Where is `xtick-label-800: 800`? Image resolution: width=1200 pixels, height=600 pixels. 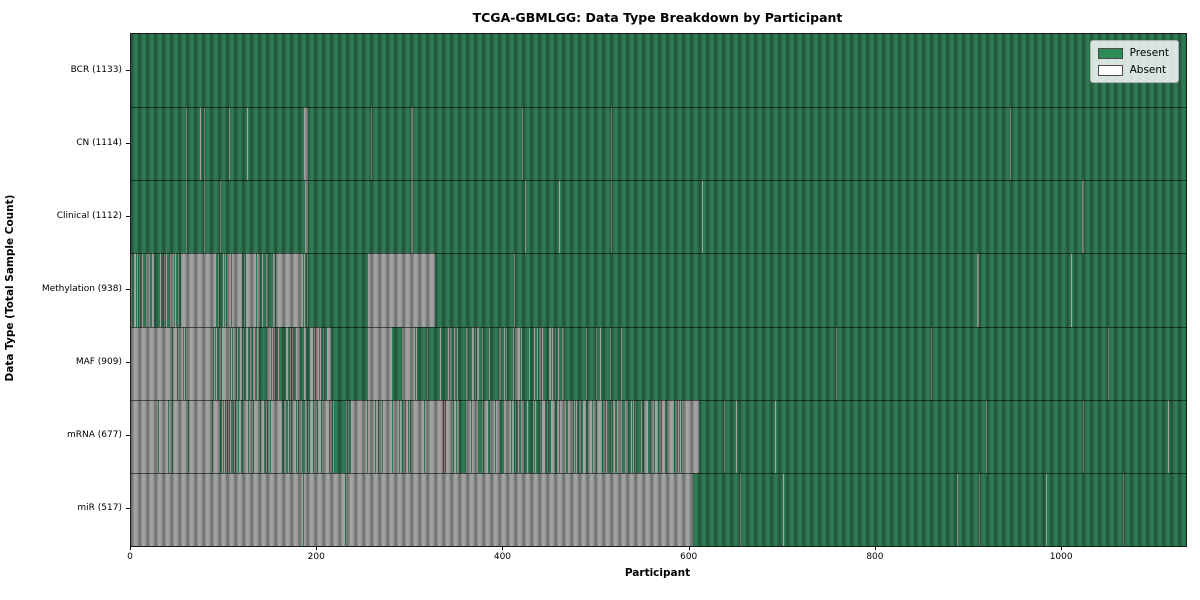 xtick-label-800: 800 is located at coordinates (875, 557).